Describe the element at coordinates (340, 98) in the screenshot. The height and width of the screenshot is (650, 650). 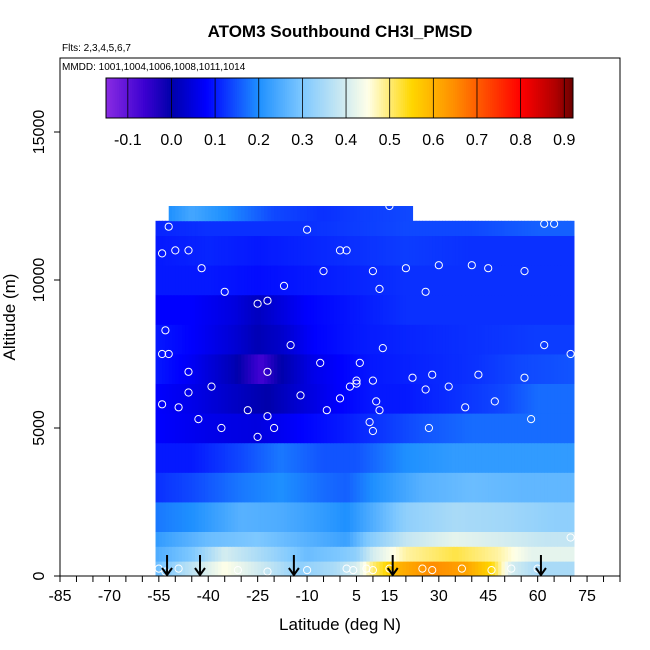
I see `colorbar-grid` at that location.